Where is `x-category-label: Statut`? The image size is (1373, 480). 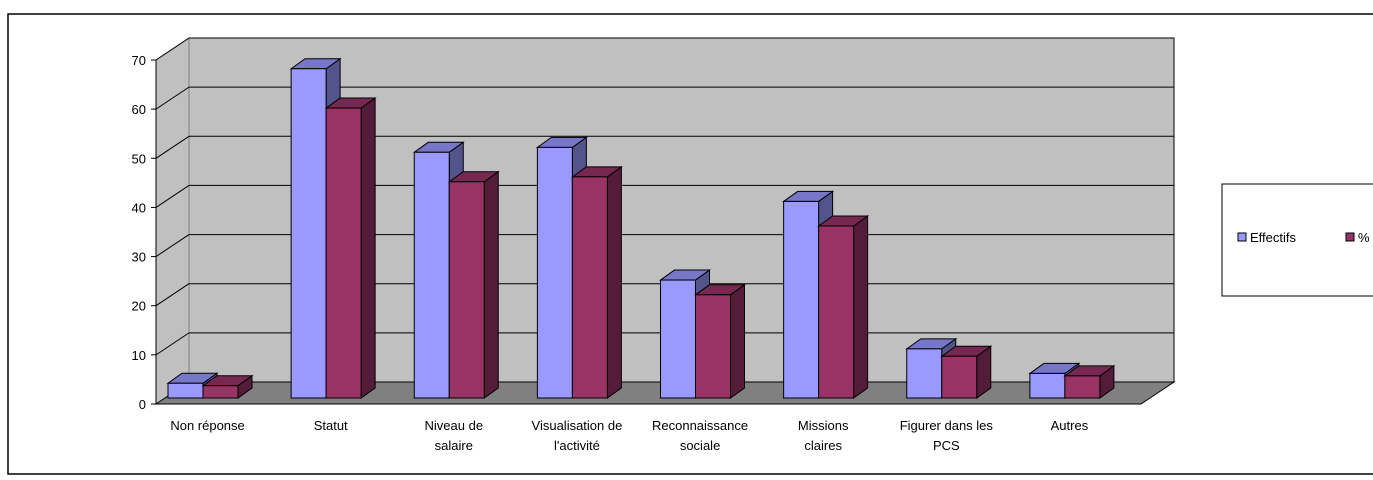
x-category-label: Statut is located at coordinates (331, 425).